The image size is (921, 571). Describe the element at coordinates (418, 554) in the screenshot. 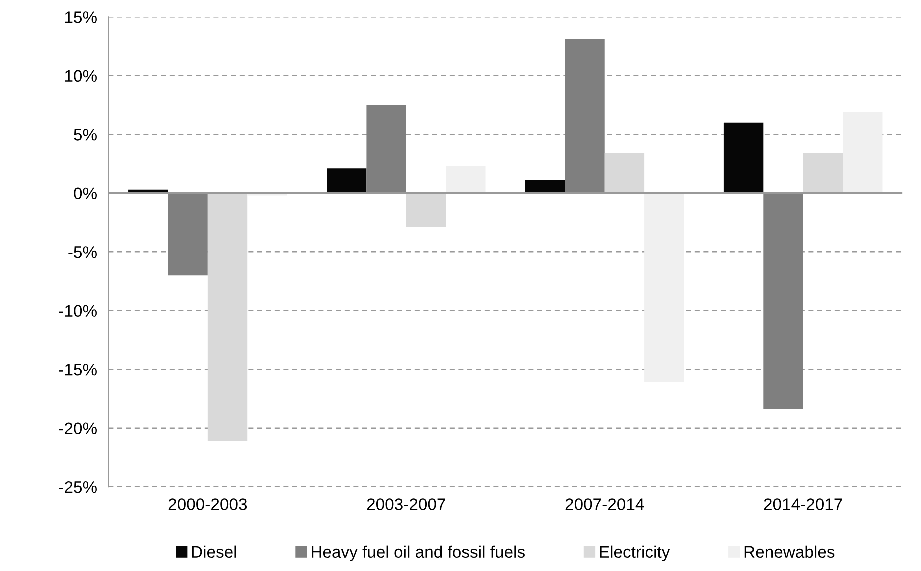

I see `legend-label: Heavy fuel oil and fossil fuels` at that location.